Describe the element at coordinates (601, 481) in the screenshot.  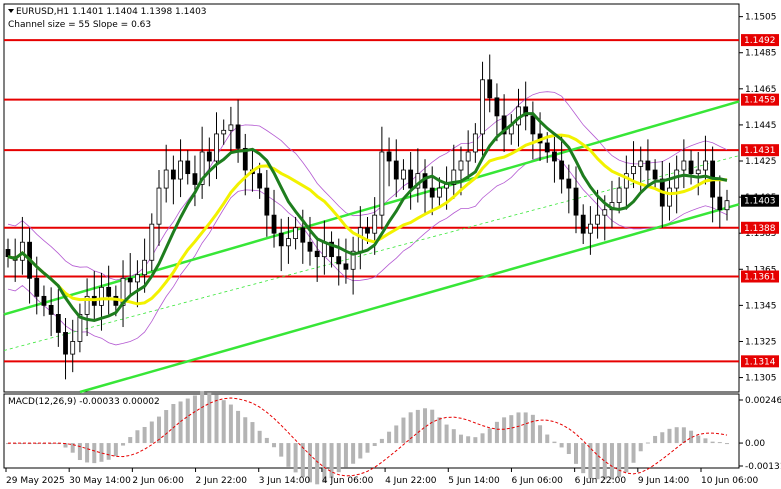
I see `time-tick-label: 6 Jun 22:00` at that location.